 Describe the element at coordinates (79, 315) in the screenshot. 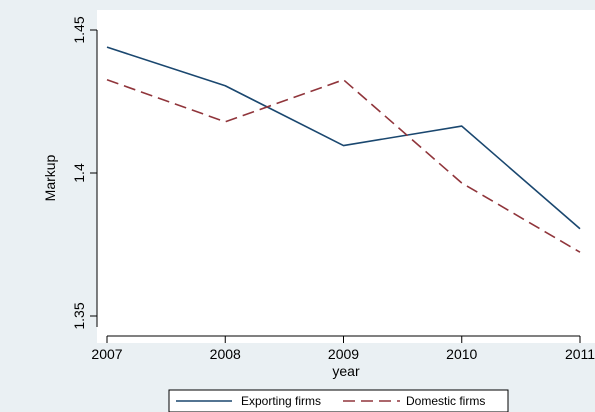

I see `y-tick-label: 1.35` at that location.